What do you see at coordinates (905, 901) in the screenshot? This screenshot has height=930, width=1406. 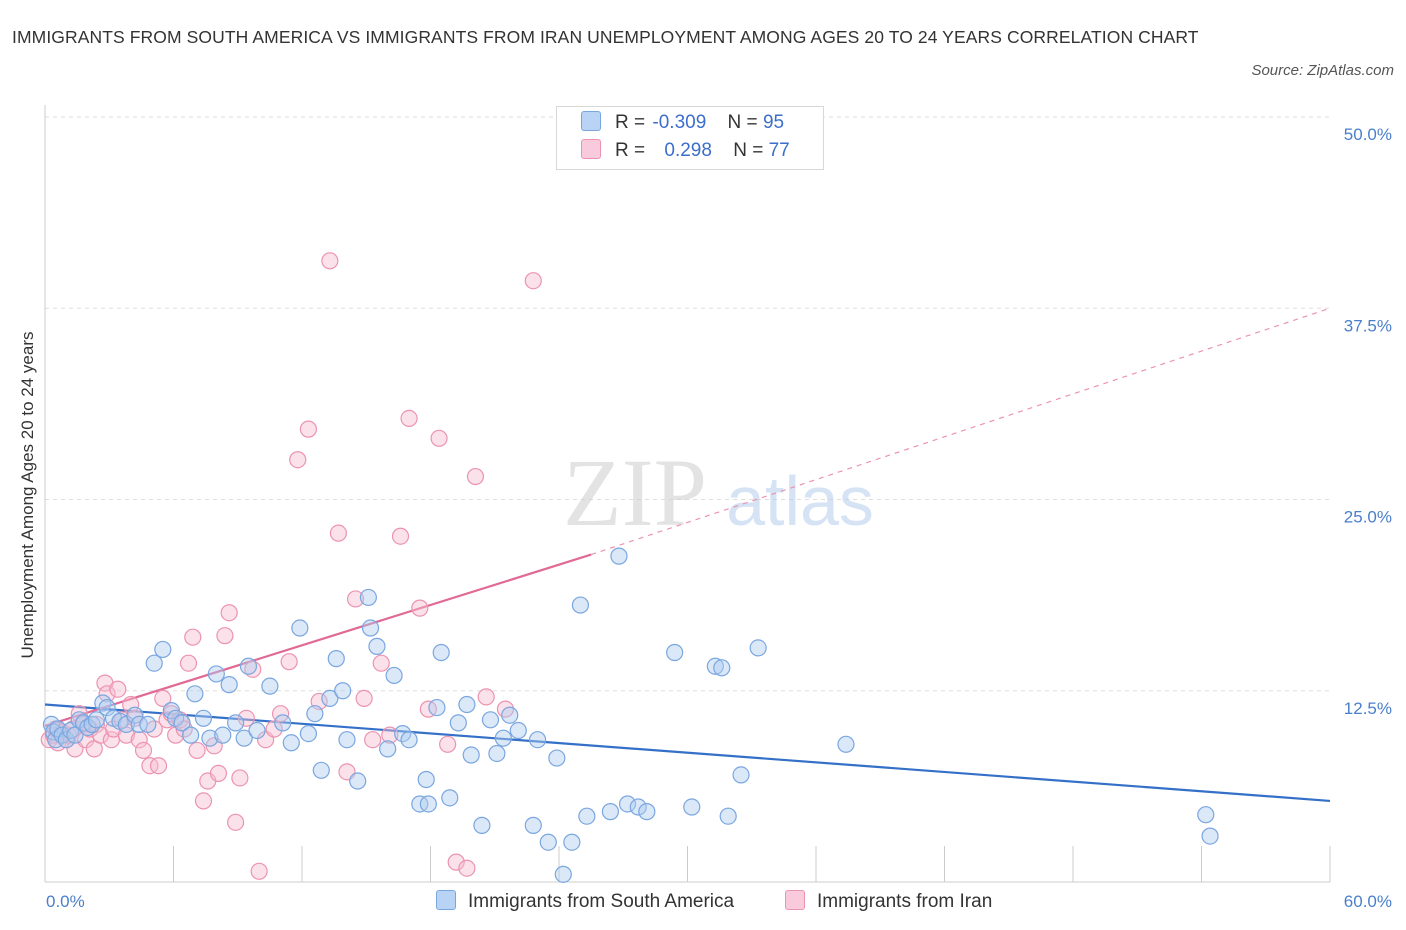 I see `bottom-legend-label: Immigrants from Iran` at bounding box center [905, 901].